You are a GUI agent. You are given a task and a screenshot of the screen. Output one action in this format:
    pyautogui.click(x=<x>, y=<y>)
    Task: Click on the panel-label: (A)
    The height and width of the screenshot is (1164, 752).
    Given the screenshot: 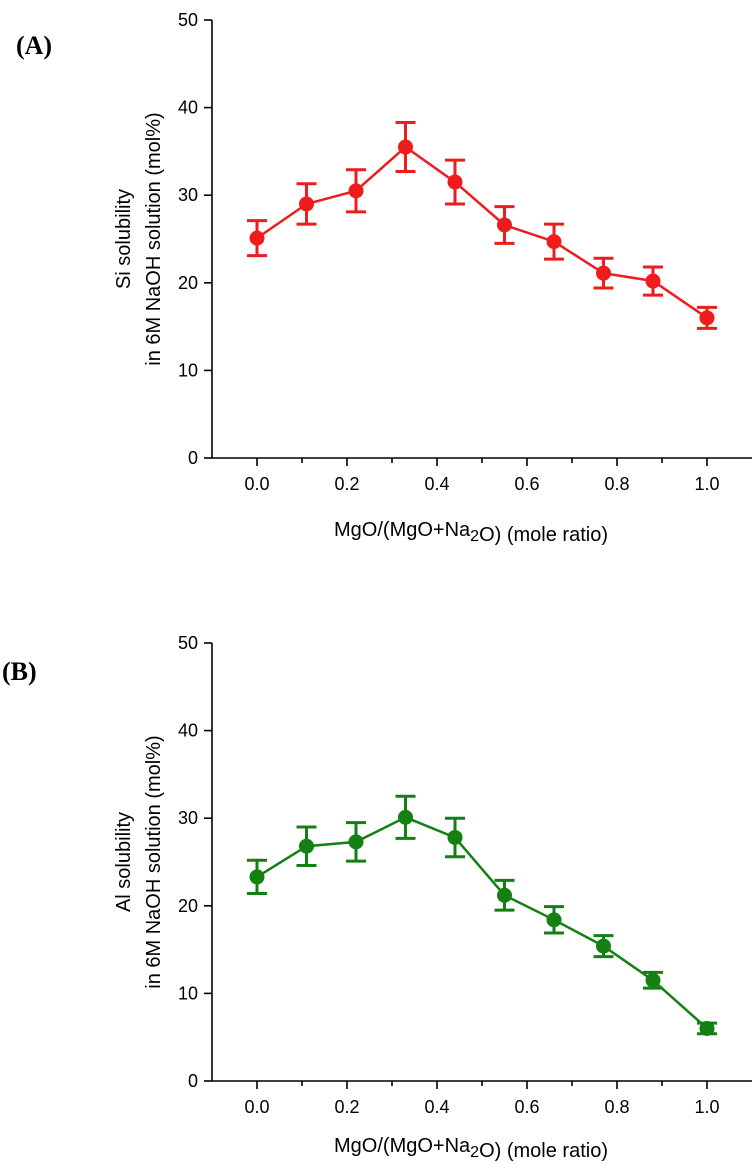 What is the action you would take?
    pyautogui.click(x=34, y=45)
    